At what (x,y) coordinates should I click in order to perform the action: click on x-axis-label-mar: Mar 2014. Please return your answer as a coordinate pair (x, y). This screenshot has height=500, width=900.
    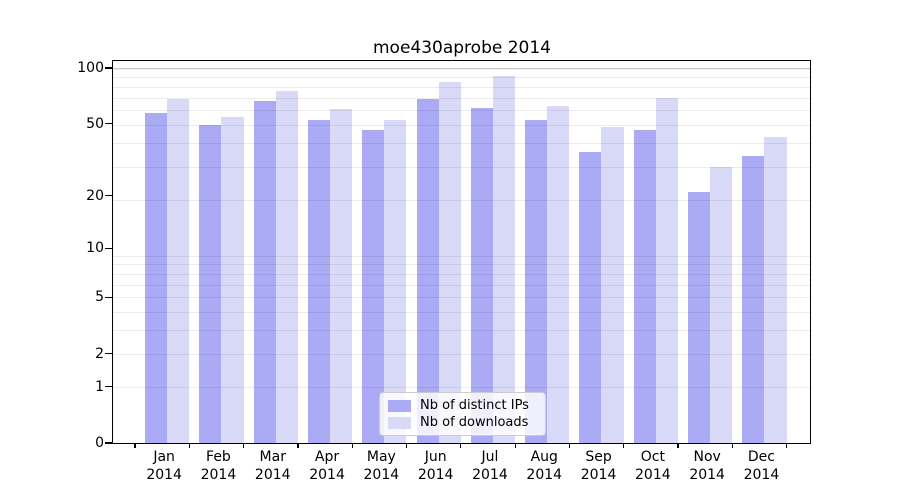
    Looking at the image, I should click on (273, 466).